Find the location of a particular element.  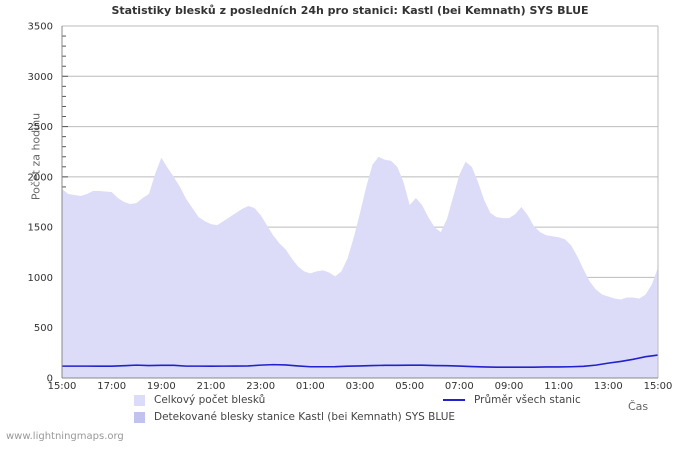

x-tick-label: 07:00 is located at coordinates (459, 386).